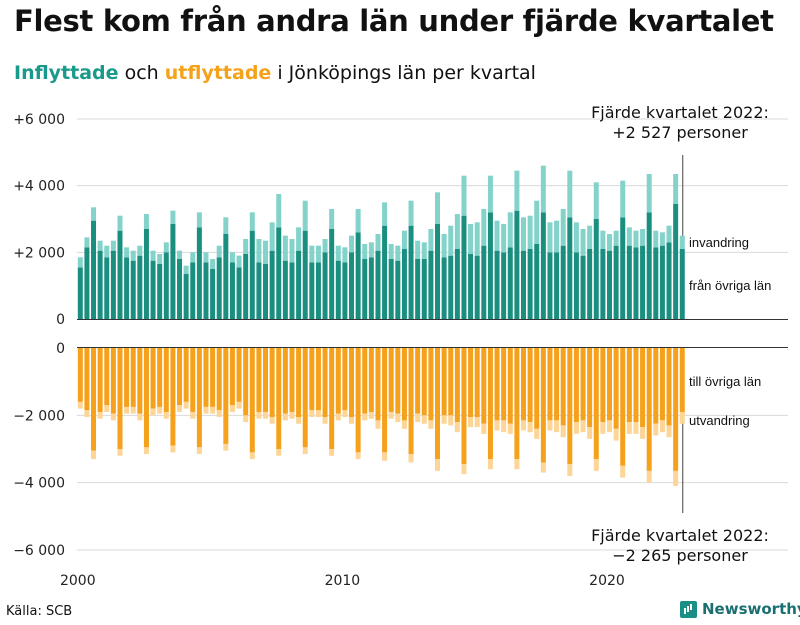 The width and height of the screenshot is (800, 625). Describe the element at coordinates (432, 333) in the screenshot. I see `axes` at that location.